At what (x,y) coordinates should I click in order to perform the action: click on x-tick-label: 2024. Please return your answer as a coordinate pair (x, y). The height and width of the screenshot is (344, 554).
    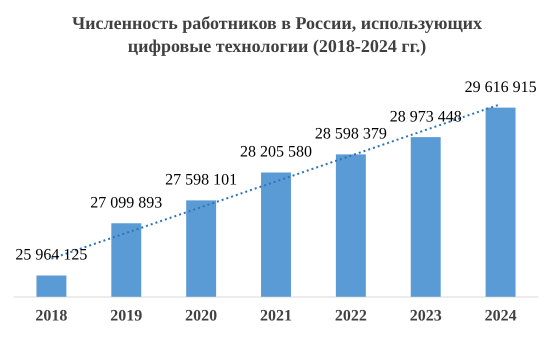
    Looking at the image, I should click on (500, 316).